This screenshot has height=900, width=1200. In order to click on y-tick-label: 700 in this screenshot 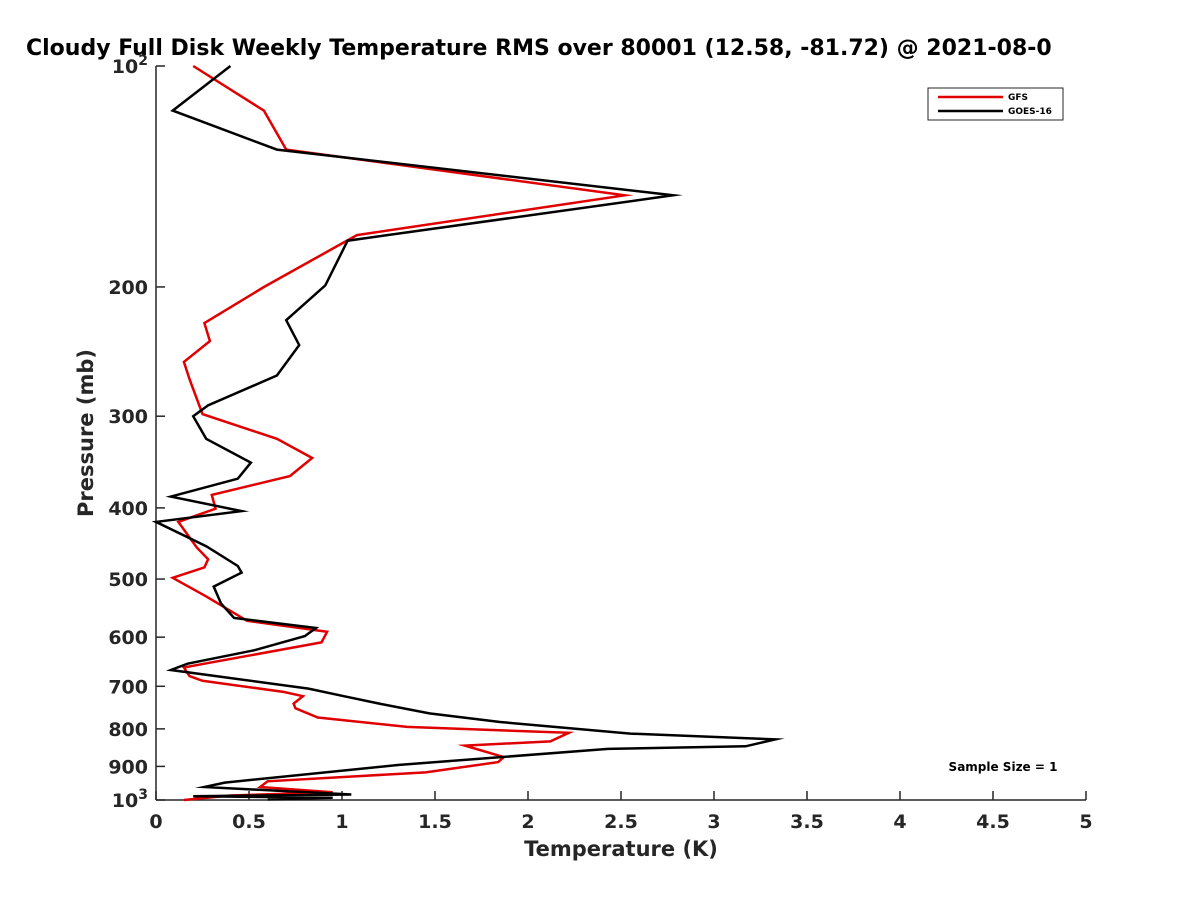, I will do `click(128, 687)`.